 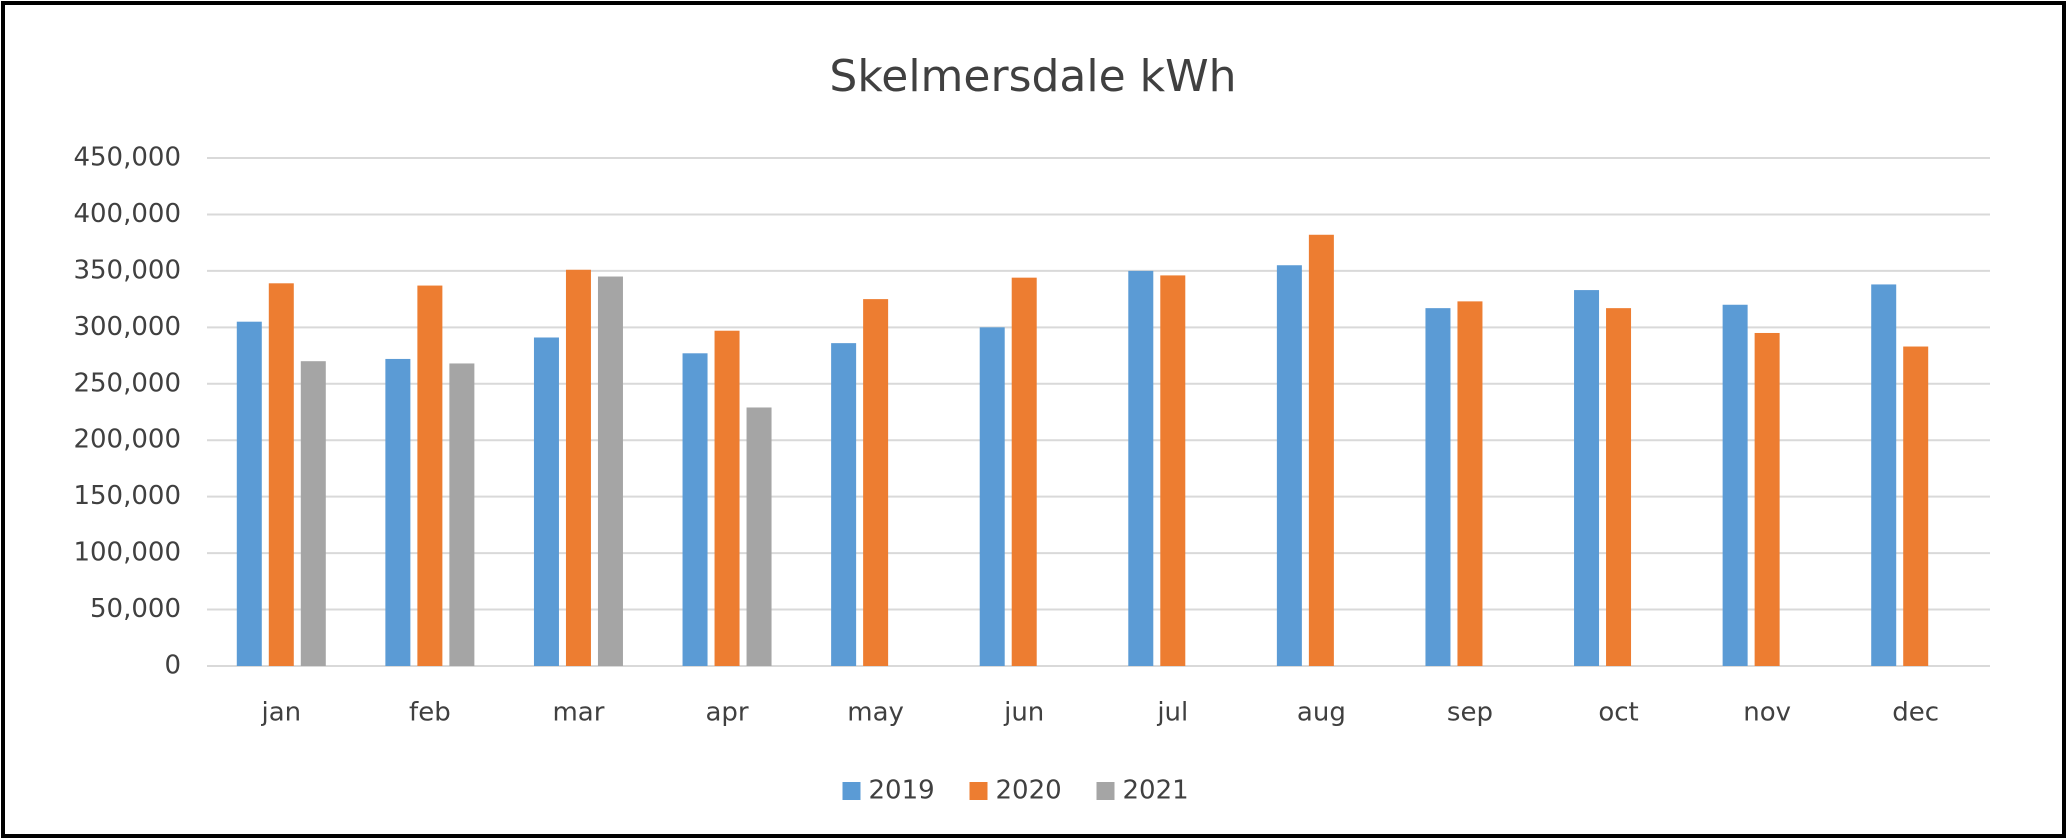 I want to click on y-tick-label: 250,000, so click(x=127, y=383).